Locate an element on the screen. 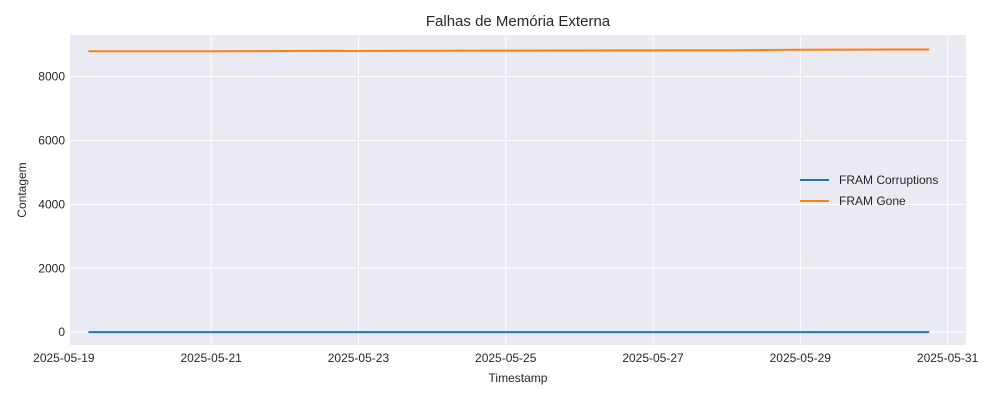 The width and height of the screenshot is (1000, 400). x-tick-label: 2025-05-21 is located at coordinates (211, 358).